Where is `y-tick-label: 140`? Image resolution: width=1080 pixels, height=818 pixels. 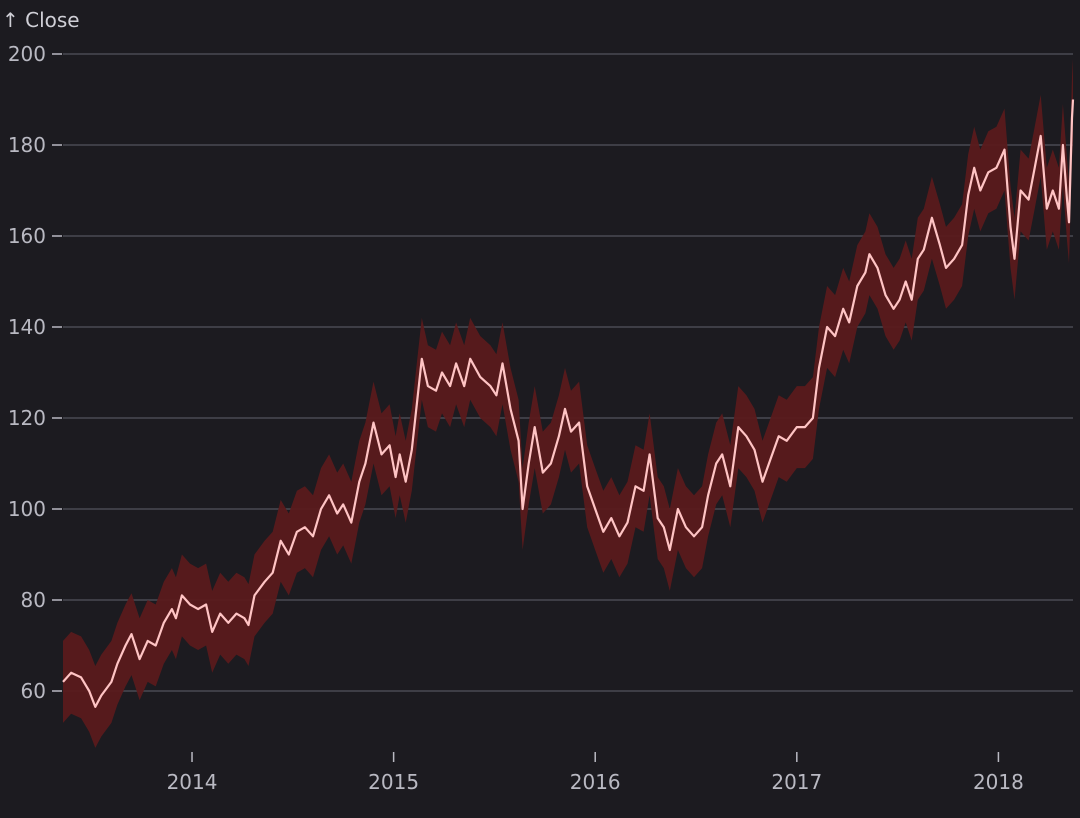 y-tick-label: 140 is located at coordinates (27, 327).